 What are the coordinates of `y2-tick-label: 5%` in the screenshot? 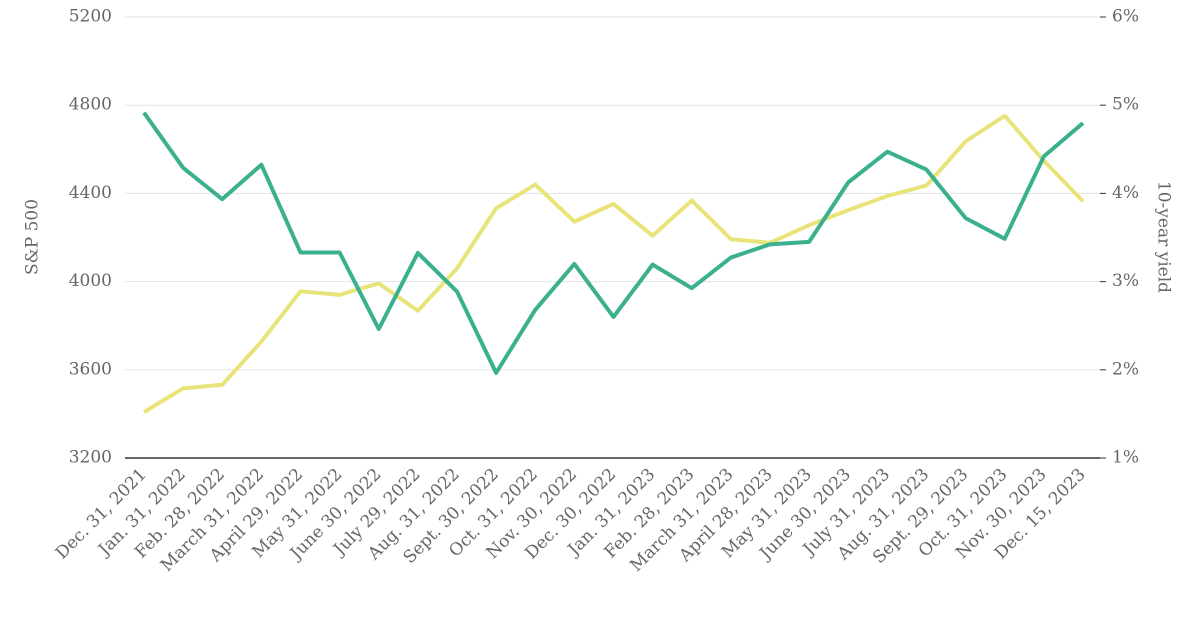 It's located at (1125, 105).